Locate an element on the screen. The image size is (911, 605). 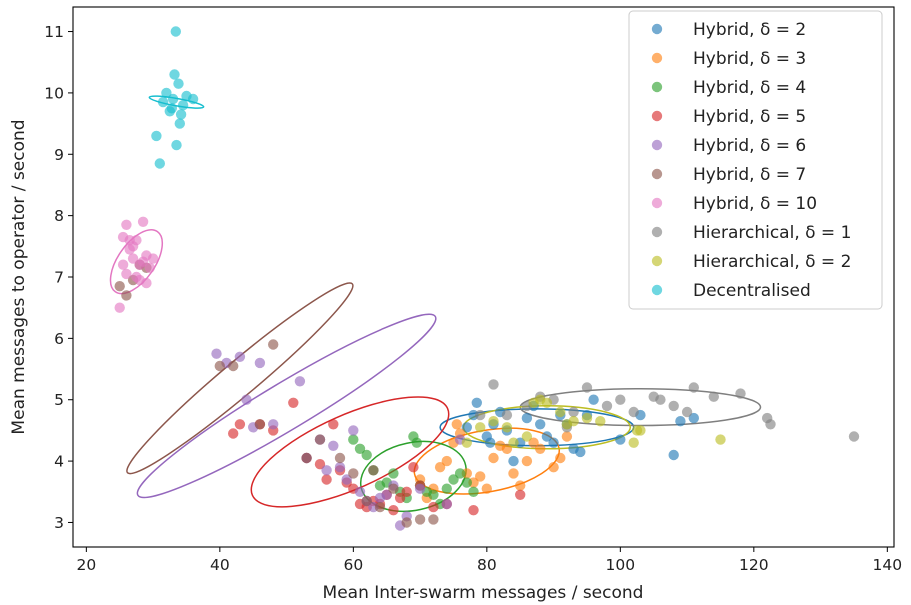
x-tick-label: 20 is located at coordinates (86, 565).